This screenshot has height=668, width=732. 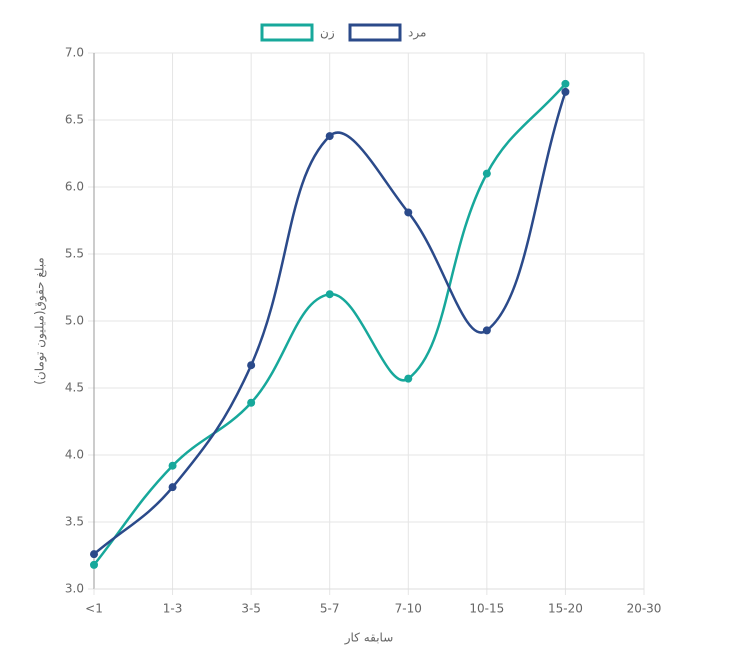 What do you see at coordinates (74, 254) in the screenshot?
I see `y-tick-label: 5.5` at bounding box center [74, 254].